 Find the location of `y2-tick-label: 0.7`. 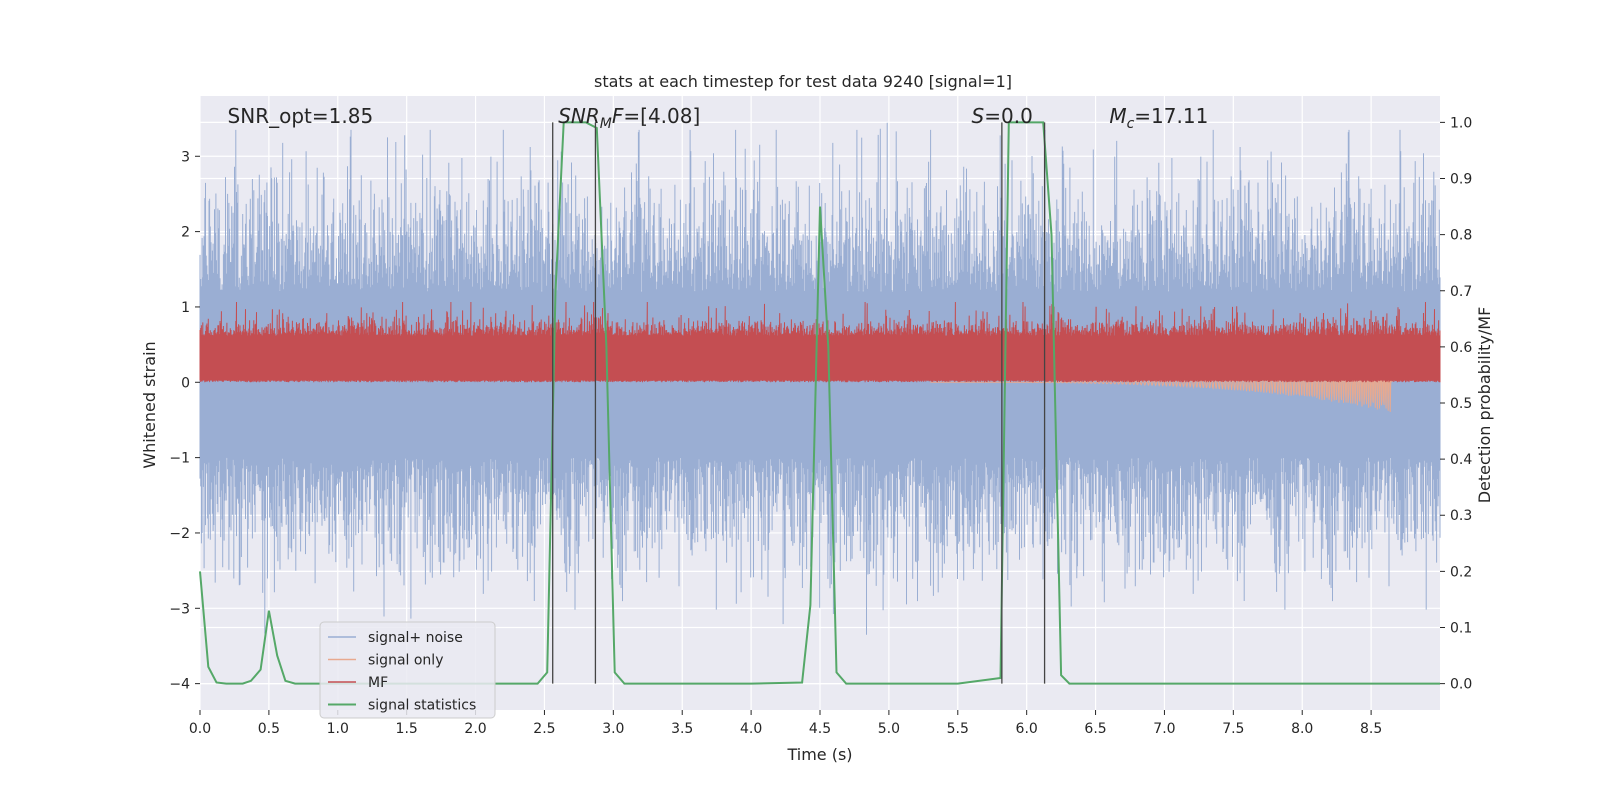

y2-tick-label: 0.7 is located at coordinates (1461, 292).